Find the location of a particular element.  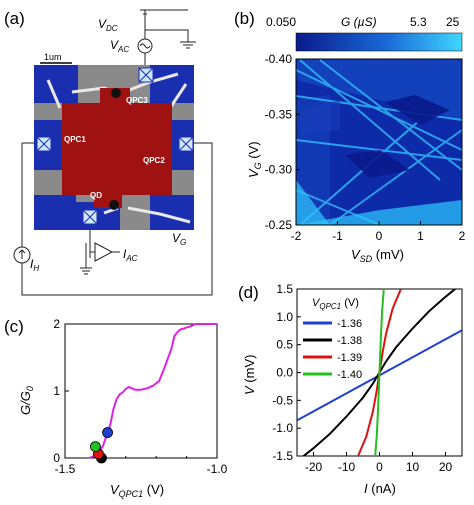

chart-c-frame is located at coordinates (141, 391).